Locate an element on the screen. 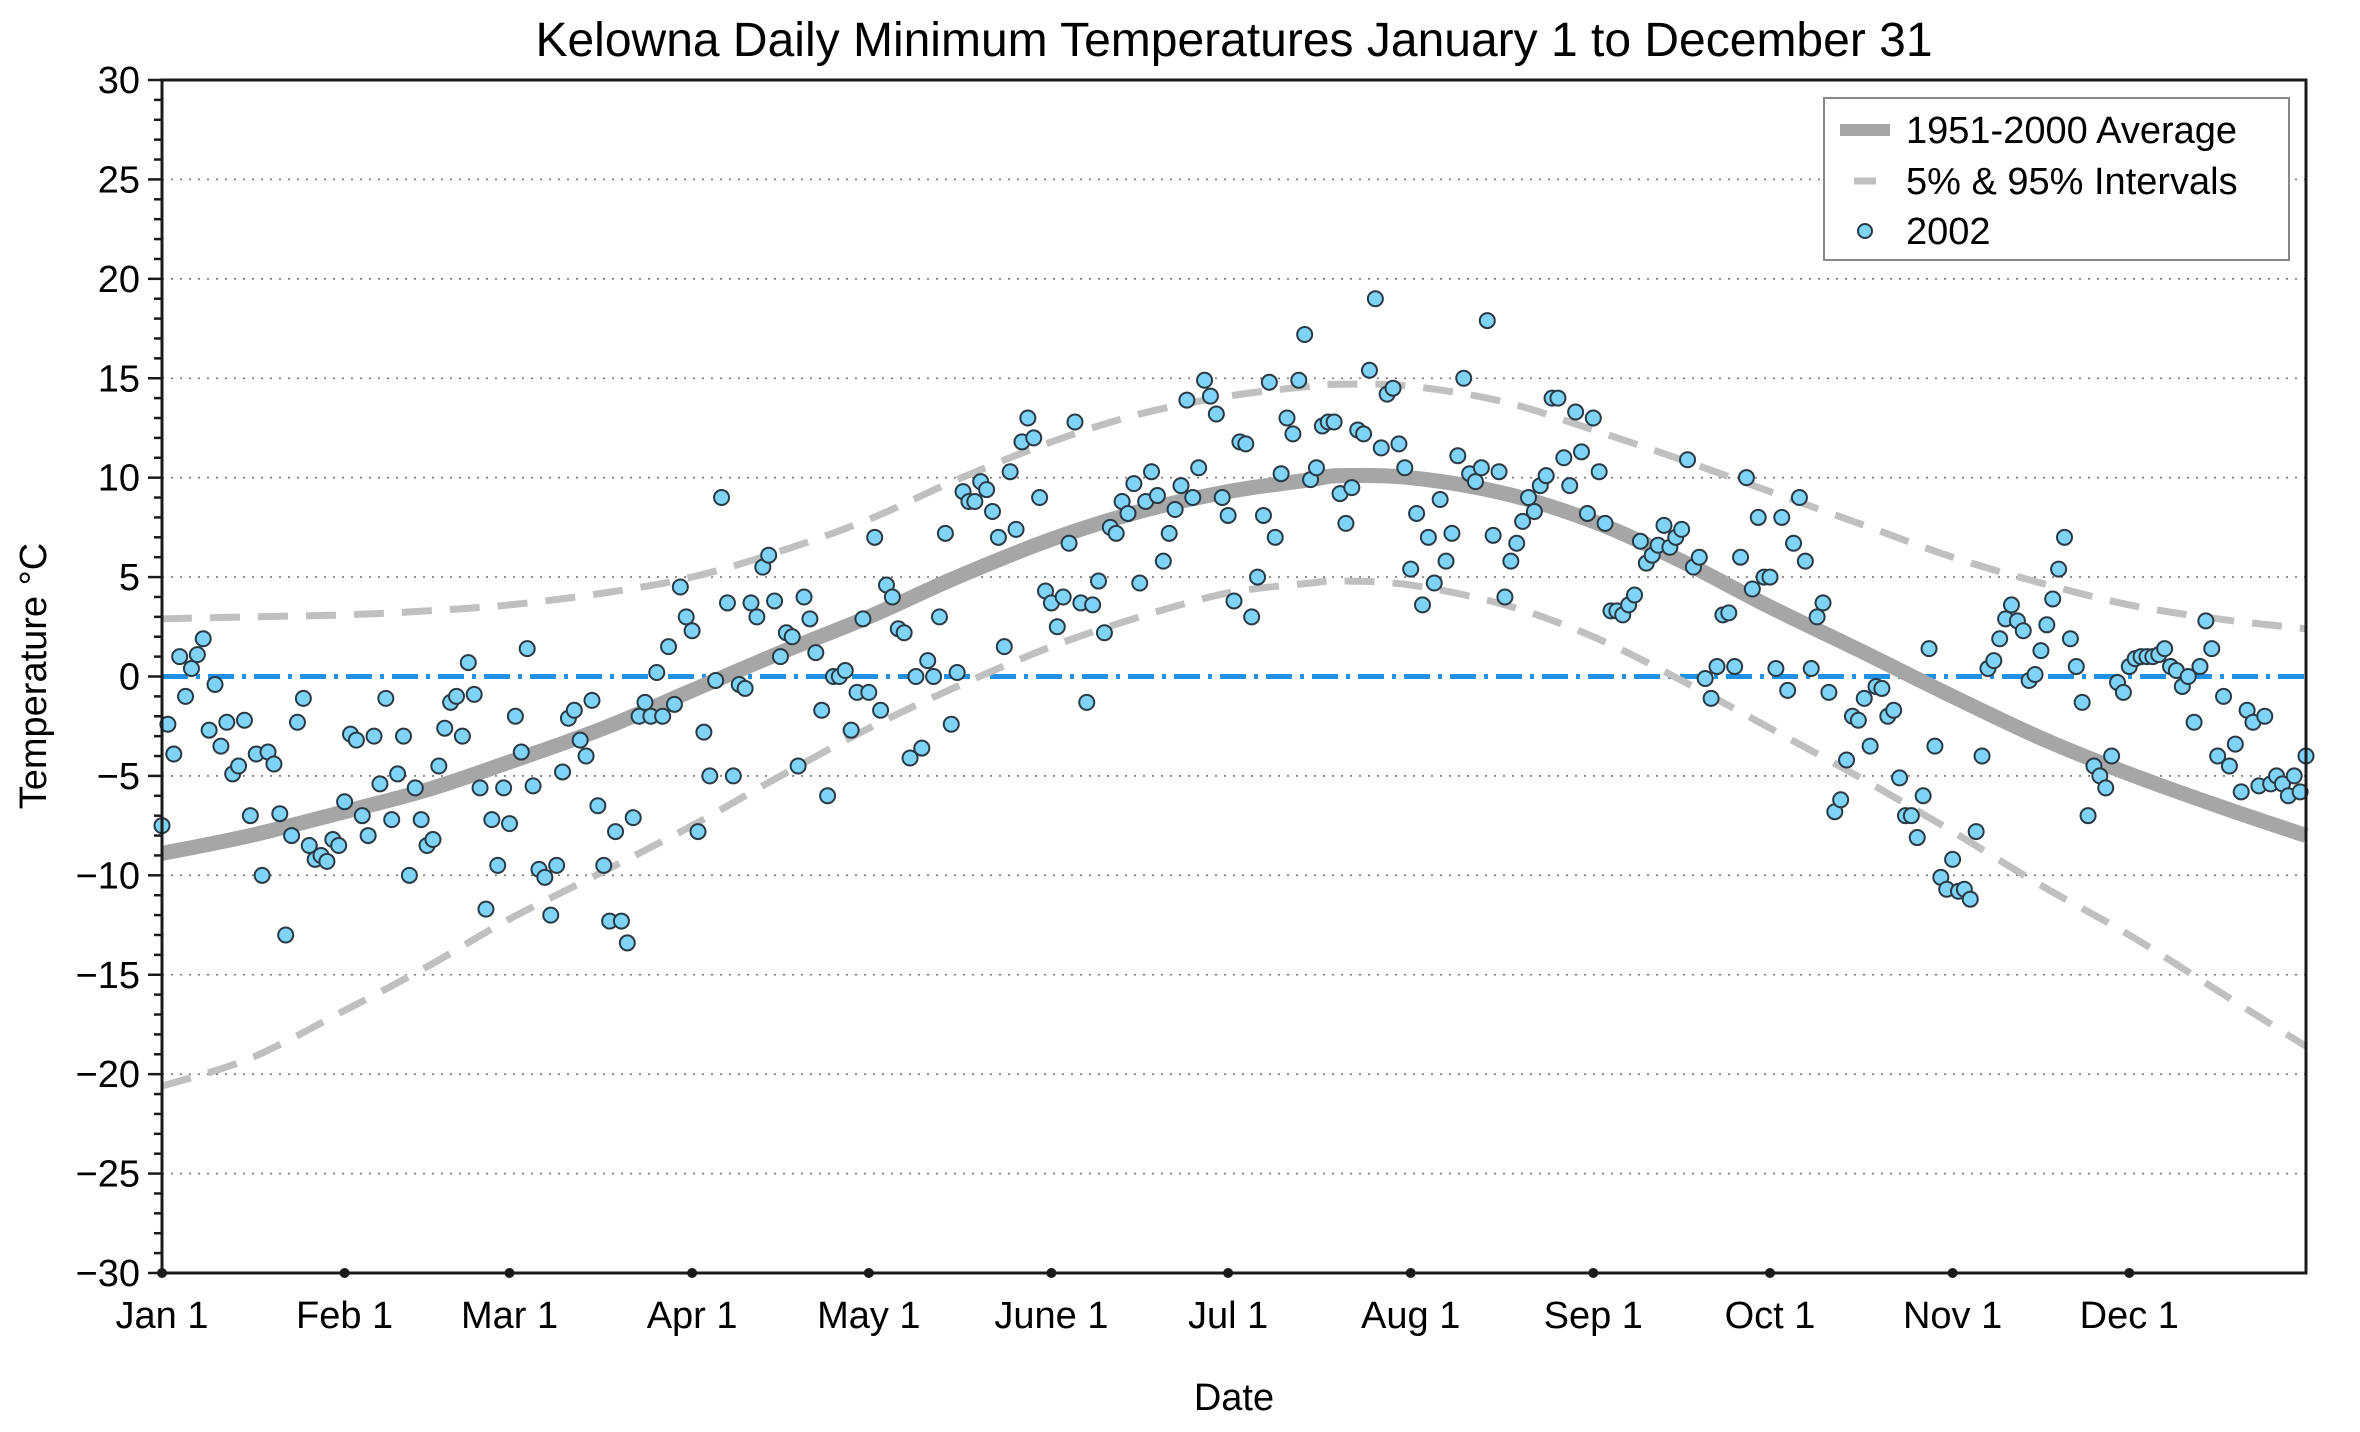  y-tick-label: 15 is located at coordinates (119, 379).